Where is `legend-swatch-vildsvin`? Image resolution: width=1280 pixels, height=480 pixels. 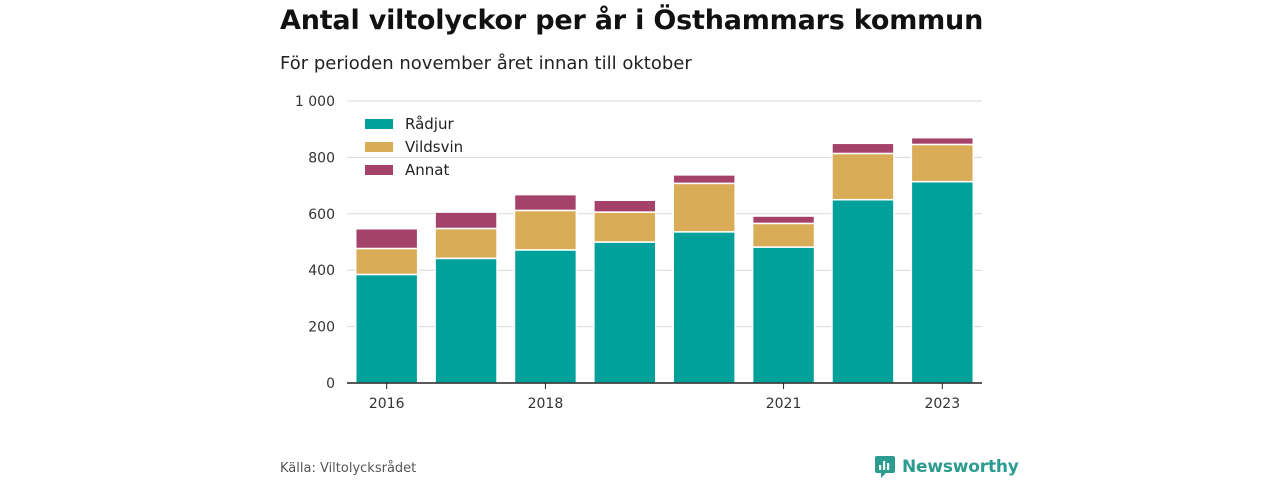 legend-swatch-vildsvin is located at coordinates (379, 147).